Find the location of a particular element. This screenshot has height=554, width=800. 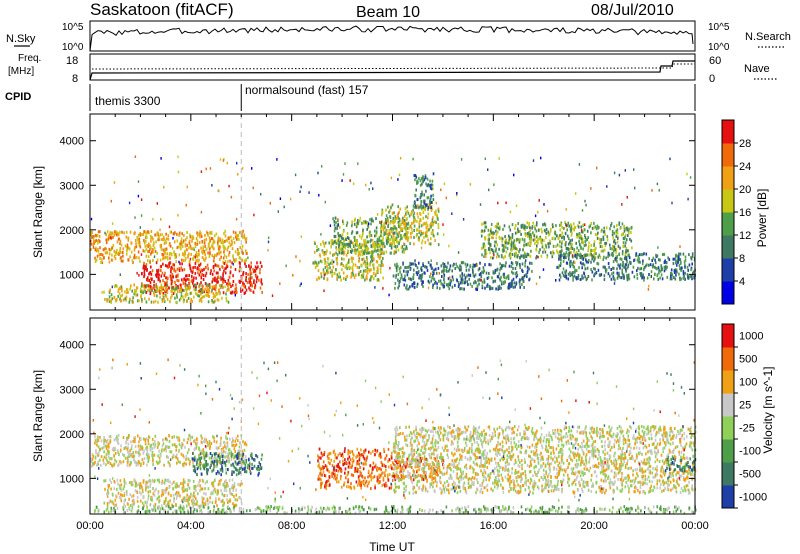

nave-trace is located at coordinates (393, 66).